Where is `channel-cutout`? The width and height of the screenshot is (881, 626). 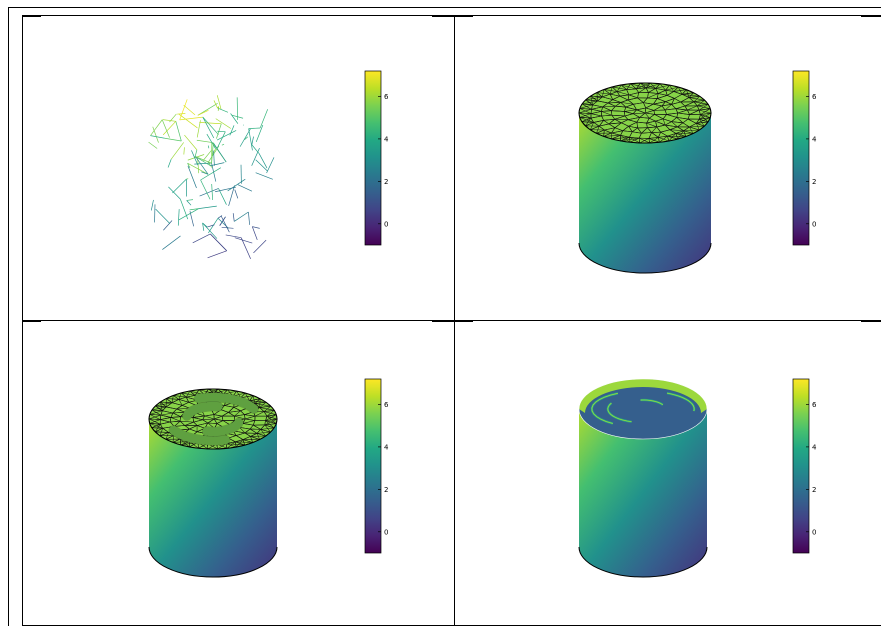
channel-cutout is located at coordinates (226, 403).